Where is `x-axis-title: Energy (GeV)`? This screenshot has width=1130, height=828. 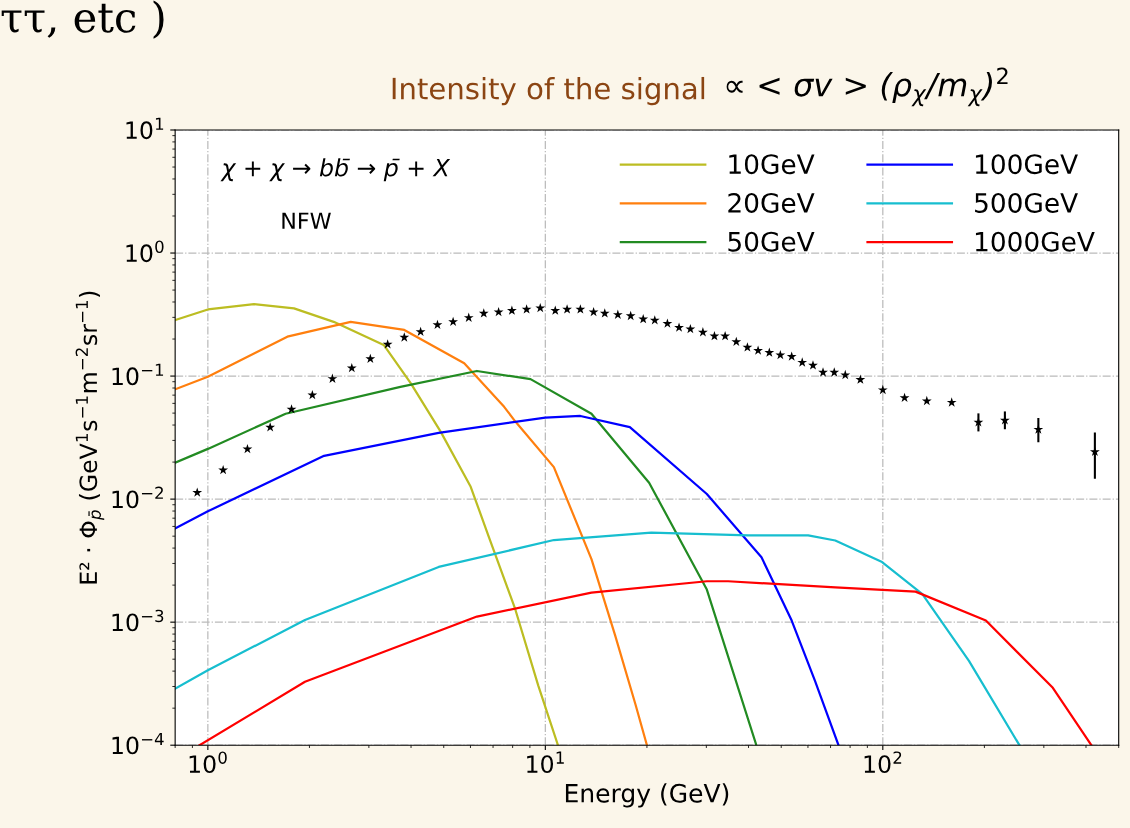 x-axis-title: Energy (GeV) is located at coordinates (647, 795).